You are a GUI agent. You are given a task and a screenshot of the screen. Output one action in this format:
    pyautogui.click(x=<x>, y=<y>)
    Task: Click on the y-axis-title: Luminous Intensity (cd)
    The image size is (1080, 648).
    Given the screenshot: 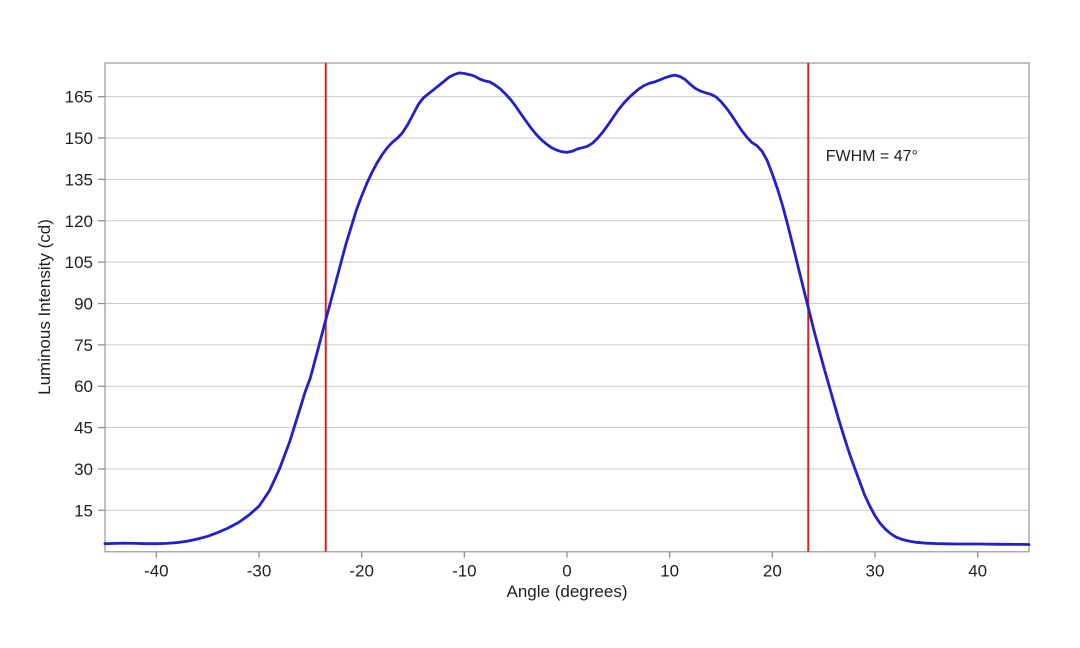 What is the action you would take?
    pyautogui.click(x=44, y=307)
    